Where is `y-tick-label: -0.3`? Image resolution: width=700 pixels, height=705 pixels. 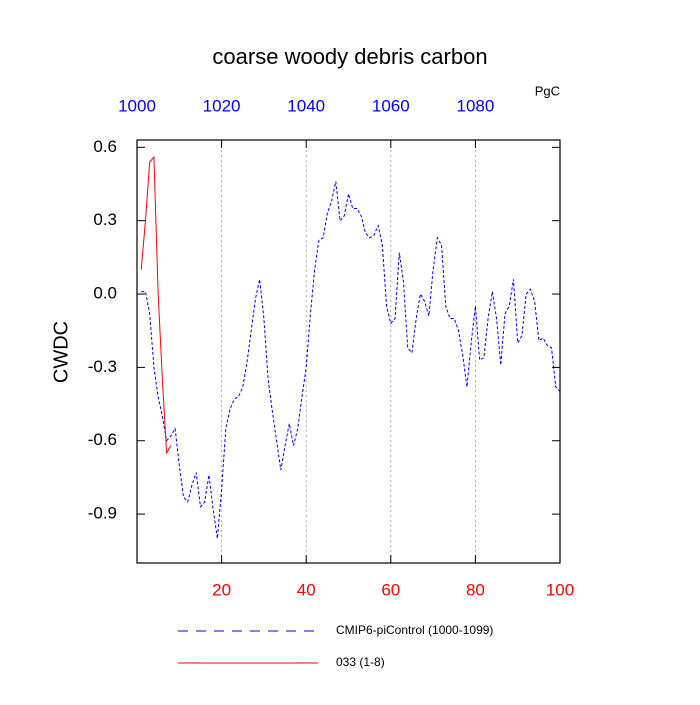
y-tick-label: -0.3 is located at coordinates (102, 366).